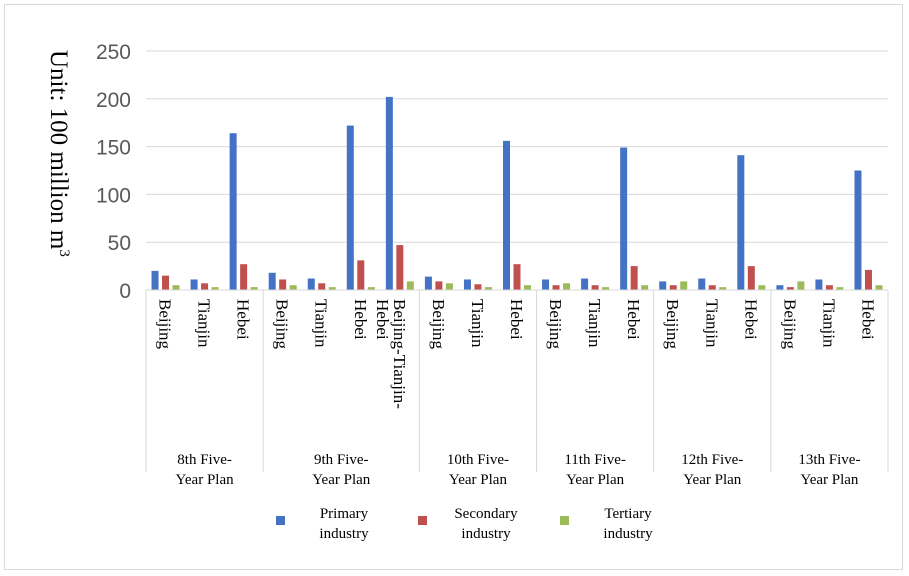 This screenshot has width=909, height=576. Describe the element at coordinates (595, 460) in the screenshot. I see `group-label: 11th Five-` at that location.